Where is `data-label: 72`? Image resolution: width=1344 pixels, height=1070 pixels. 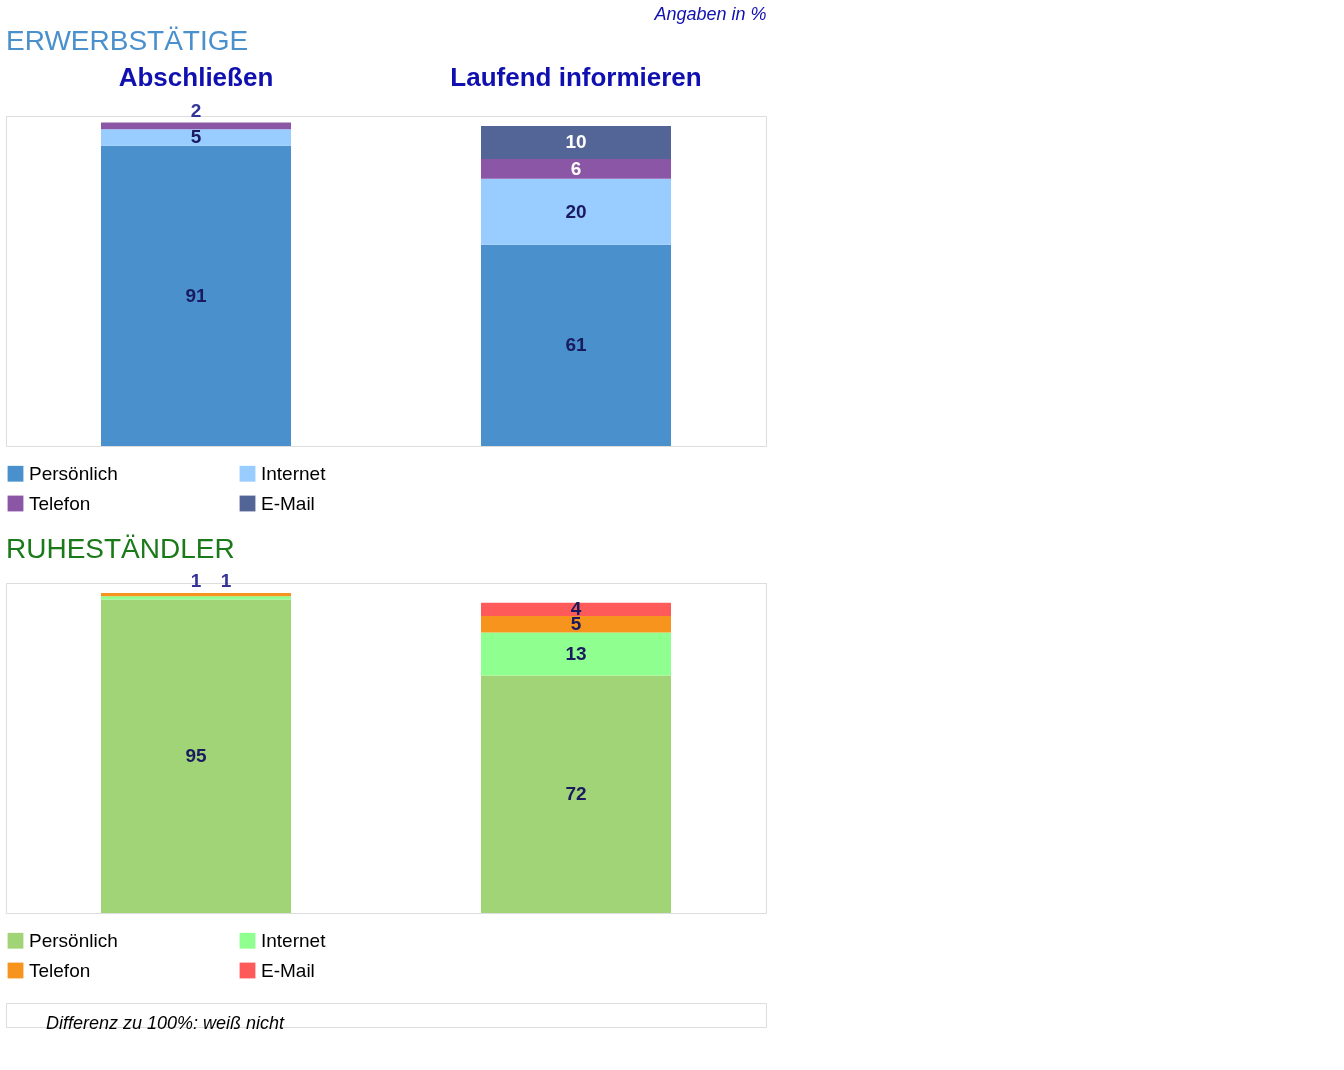
data-label: 72 is located at coordinates (576, 794).